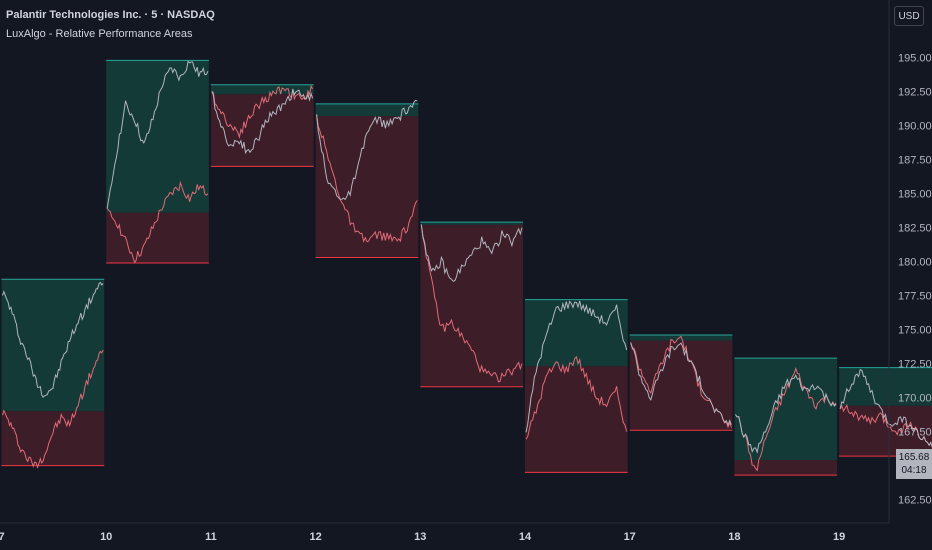  What do you see at coordinates (915, 297) in the screenshot?
I see `price-tick-label: 177.50` at bounding box center [915, 297].